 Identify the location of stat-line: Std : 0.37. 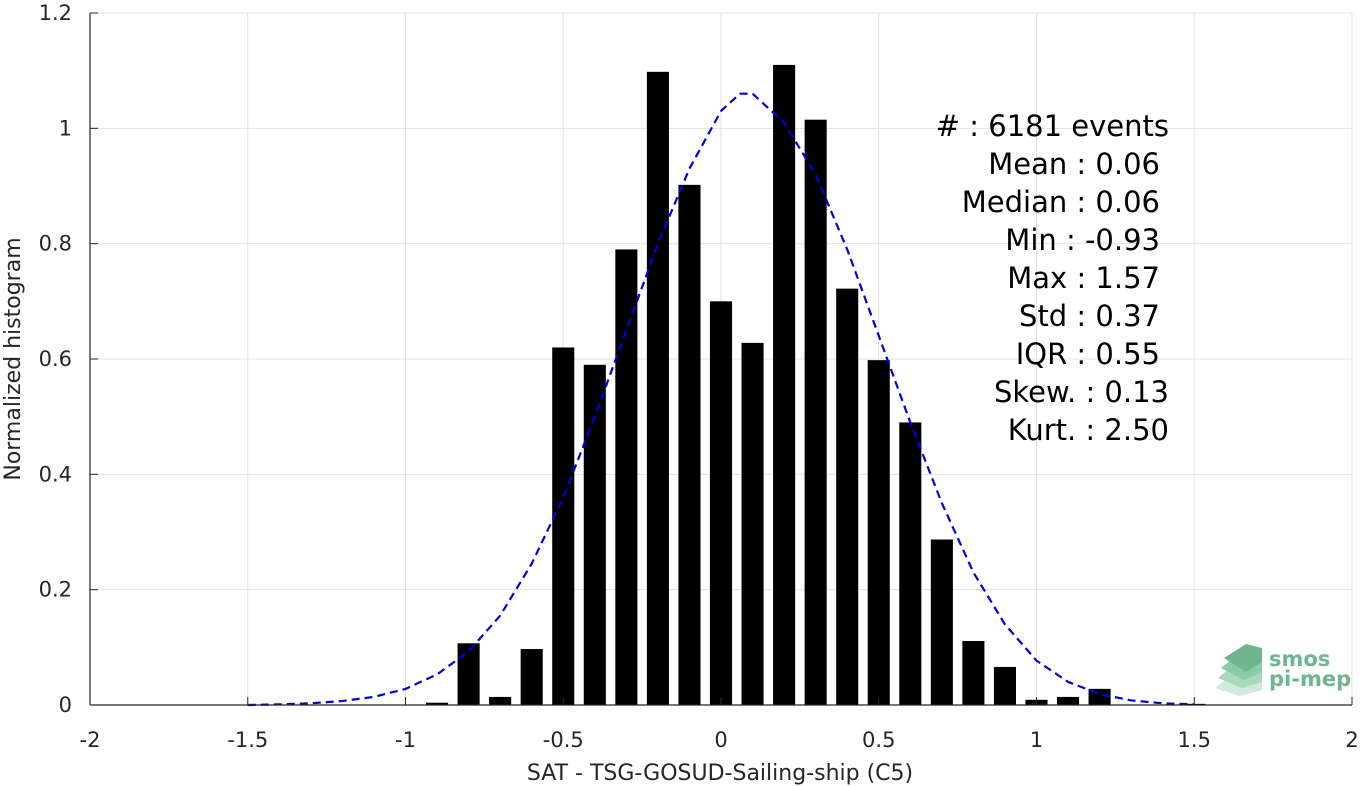
(1089, 316).